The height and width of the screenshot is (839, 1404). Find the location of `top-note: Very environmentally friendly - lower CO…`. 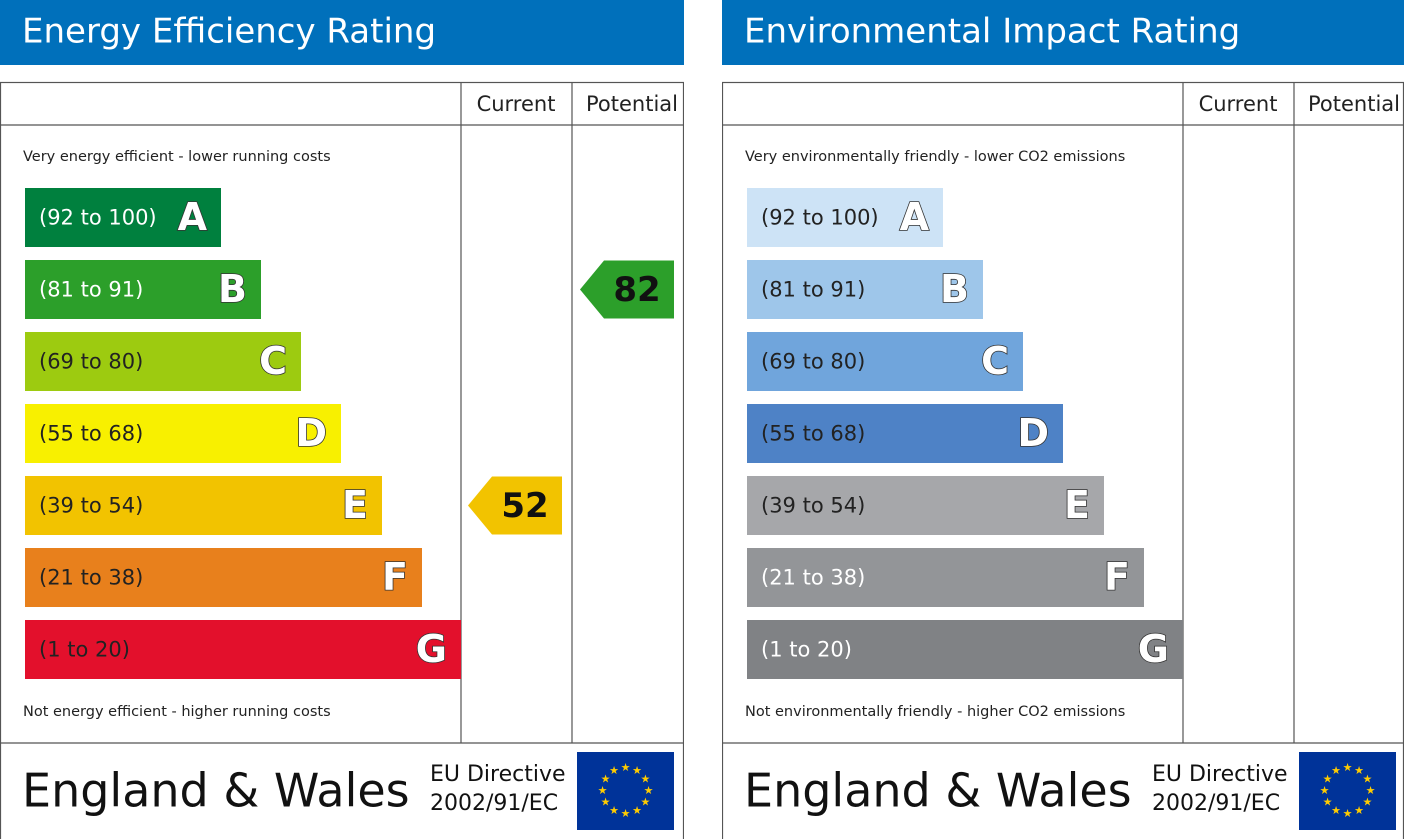

top-note: Very environmentally friendly - lower CO… is located at coordinates (935, 157).